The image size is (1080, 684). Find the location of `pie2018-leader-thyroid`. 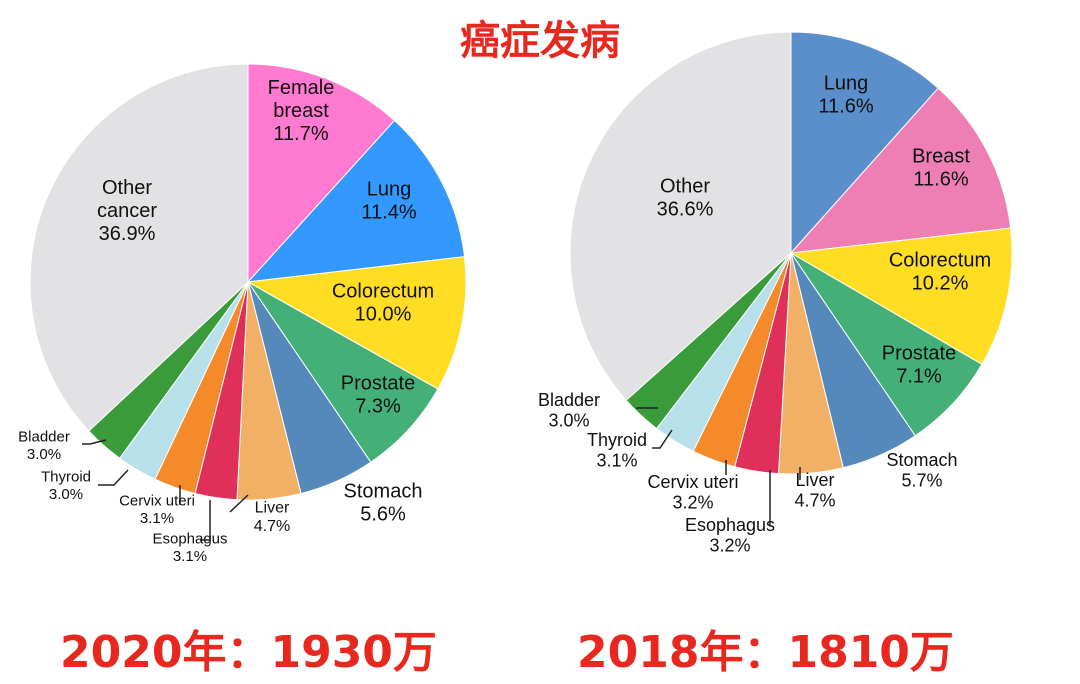

pie2018-leader-thyroid is located at coordinates (662, 439).